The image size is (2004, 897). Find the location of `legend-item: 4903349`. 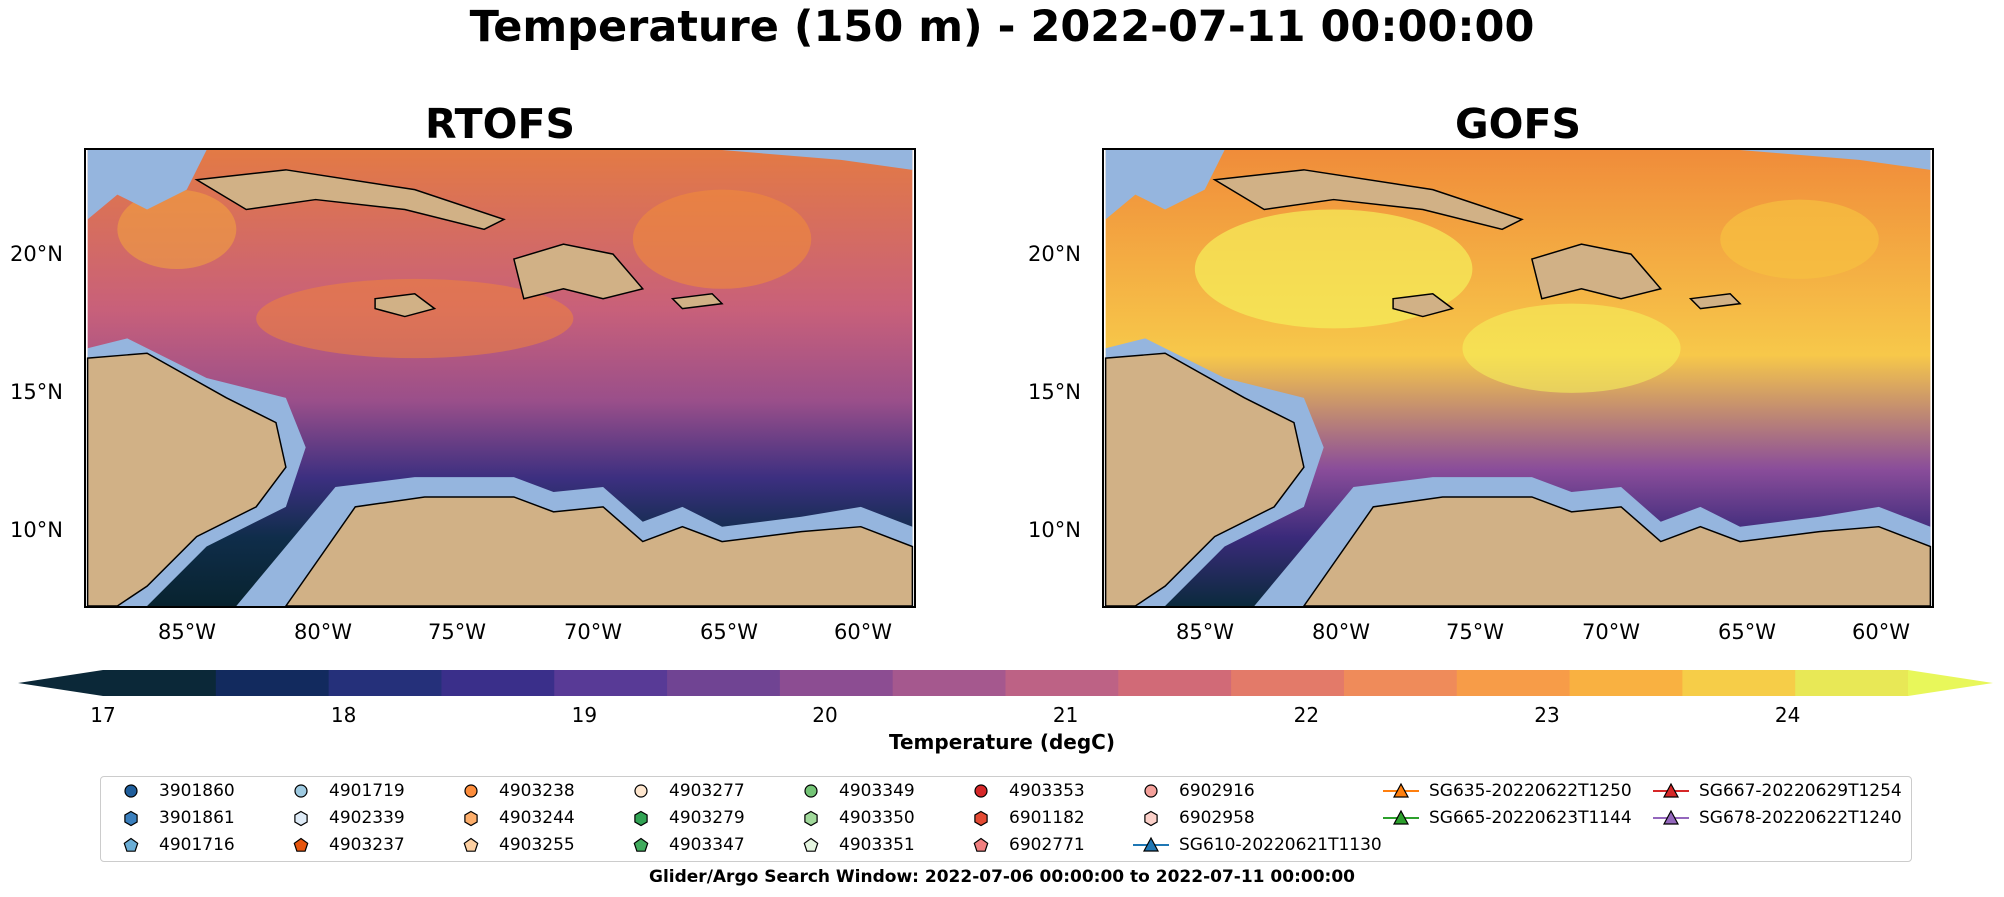

legend-item: 4903349 is located at coordinates (853, 791).